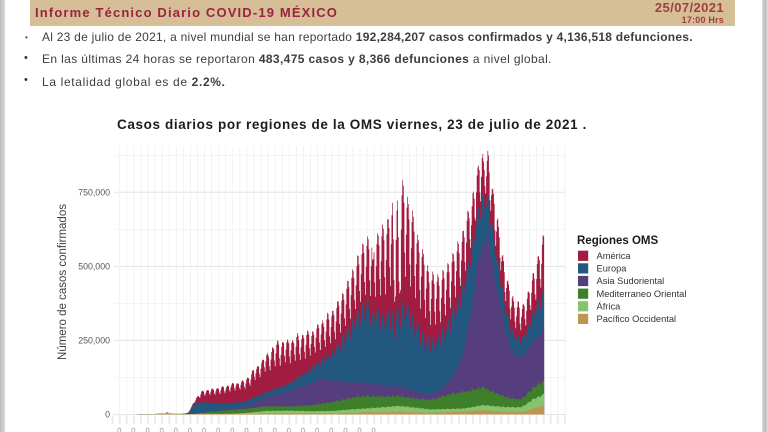 The width and height of the screenshot is (768, 432). What do you see at coordinates (612, 269) in the screenshot?
I see `svg-text: Europa` at bounding box center [612, 269].